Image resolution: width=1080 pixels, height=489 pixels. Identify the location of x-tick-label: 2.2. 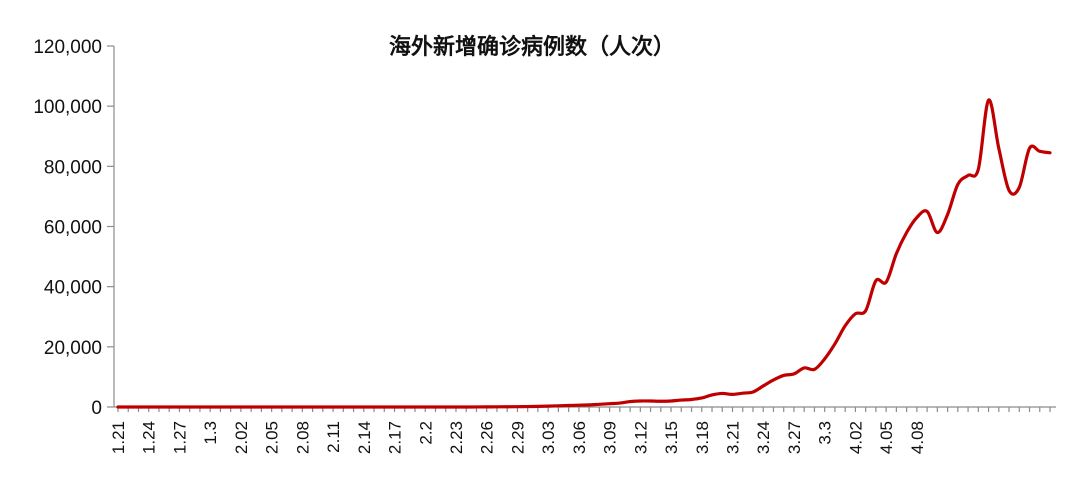
(425, 433).